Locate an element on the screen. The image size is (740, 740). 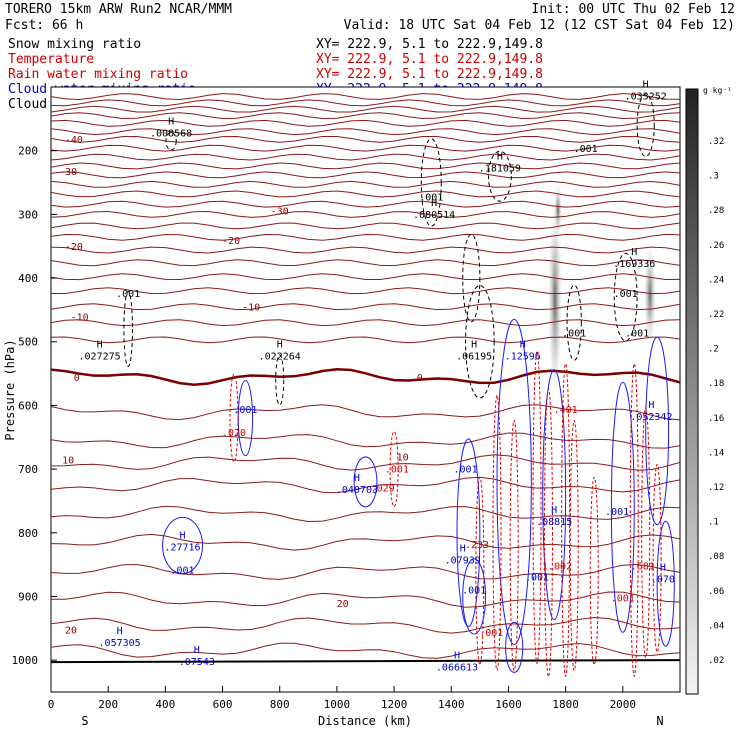
colorbar-tick-label: .04 is located at coordinates (716, 626).